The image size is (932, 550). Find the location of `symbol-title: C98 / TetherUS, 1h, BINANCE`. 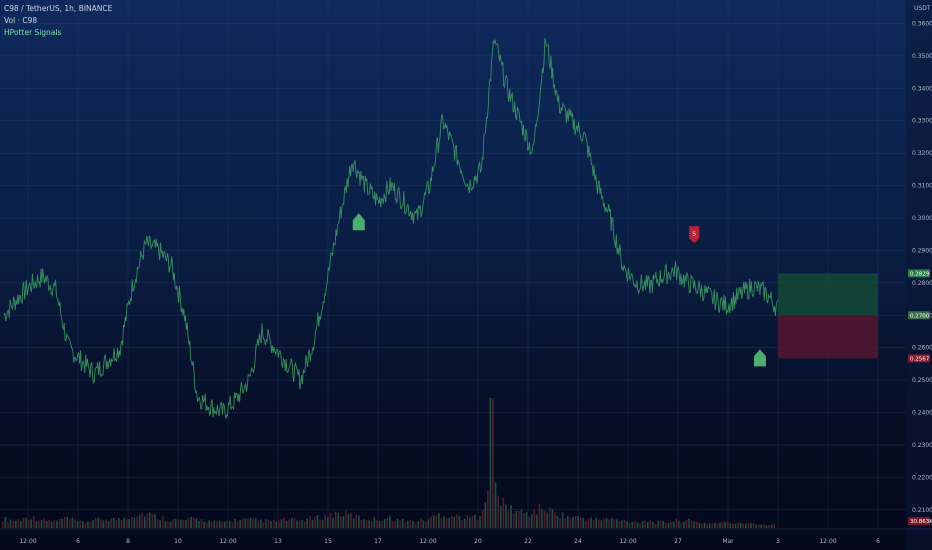

symbol-title: C98 / TetherUS, 1h, BINANCE is located at coordinates (58, 8).